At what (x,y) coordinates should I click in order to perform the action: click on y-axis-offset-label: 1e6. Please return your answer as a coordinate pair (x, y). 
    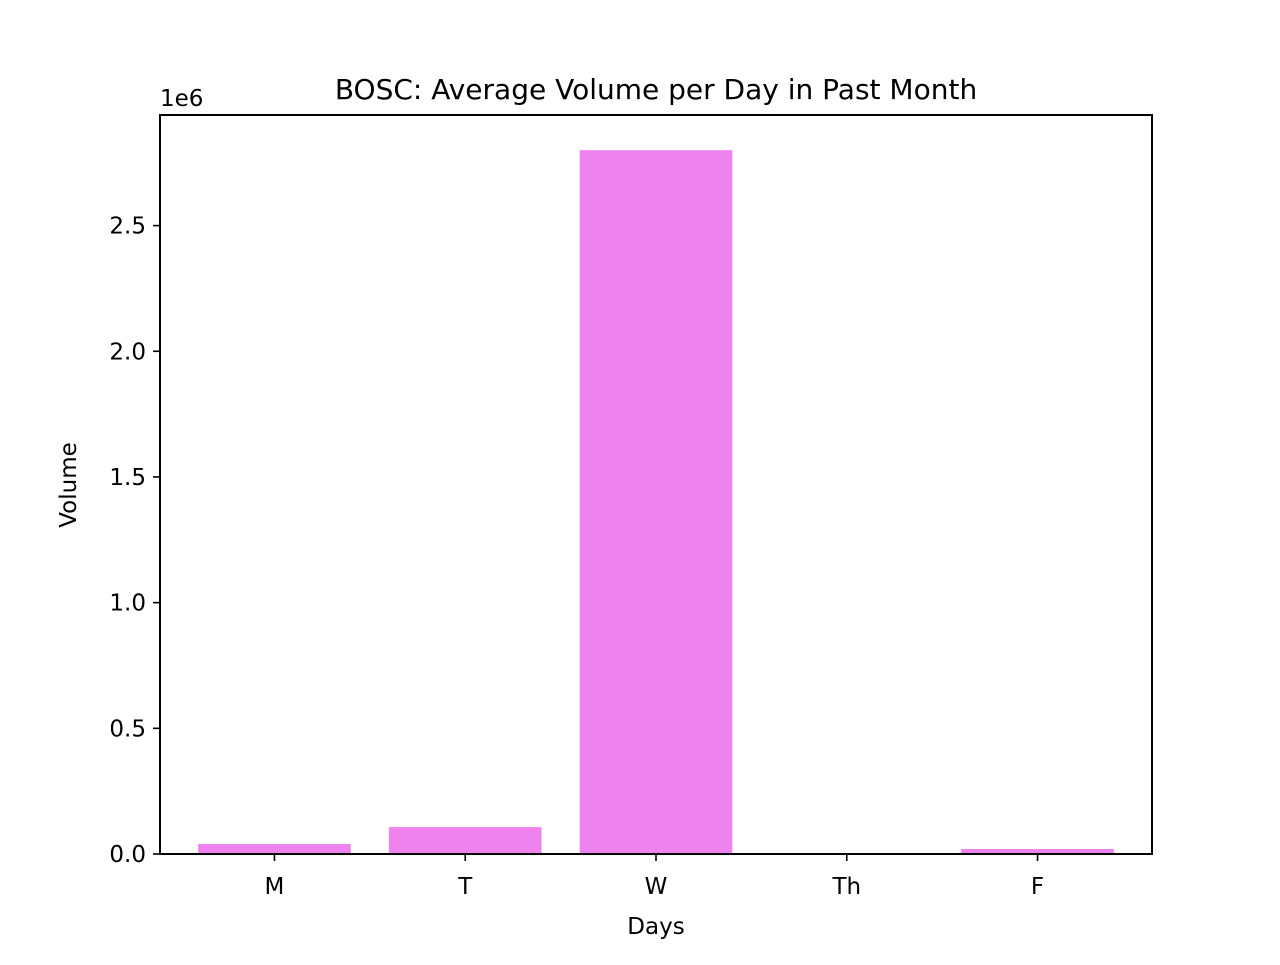
    Looking at the image, I should click on (181, 99).